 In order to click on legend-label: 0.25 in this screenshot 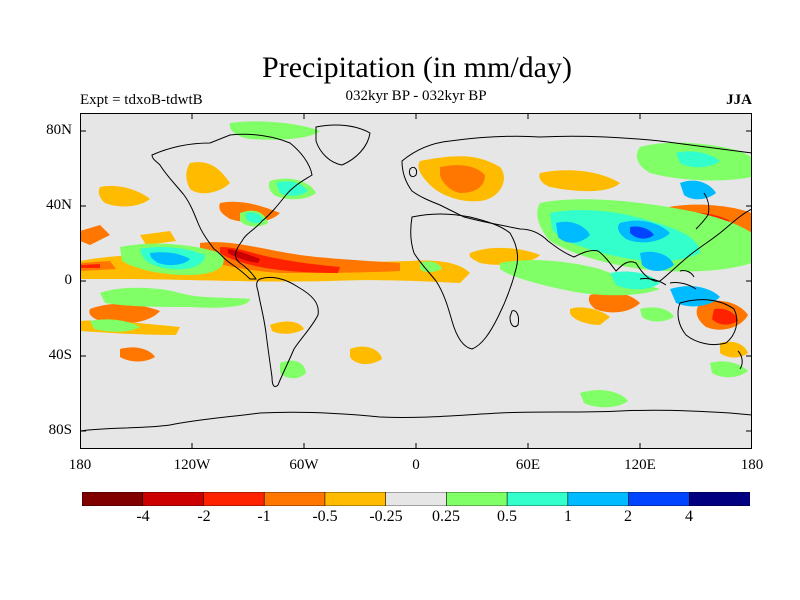, I will do `click(446, 516)`.